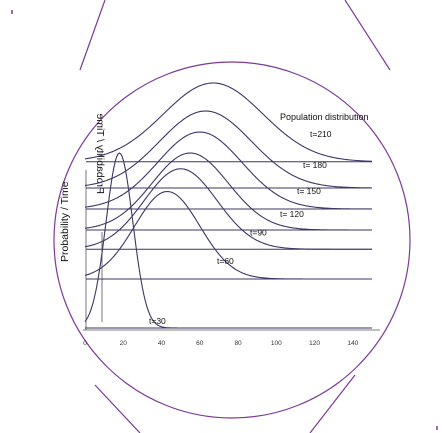 The image size is (442, 433). Describe the element at coordinates (225, 261) in the screenshot. I see `series-label: t=60` at that location.